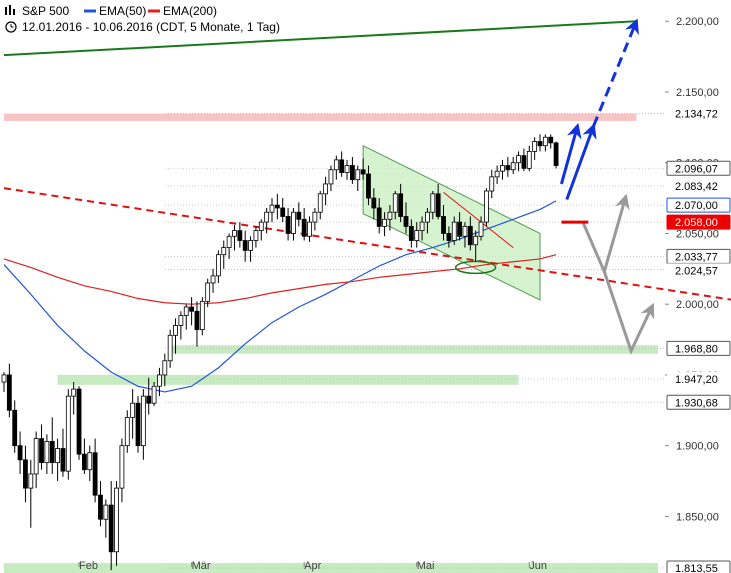 The height and width of the screenshot is (573, 731). I want to click on price-badge: 1.968,80, so click(698, 348).